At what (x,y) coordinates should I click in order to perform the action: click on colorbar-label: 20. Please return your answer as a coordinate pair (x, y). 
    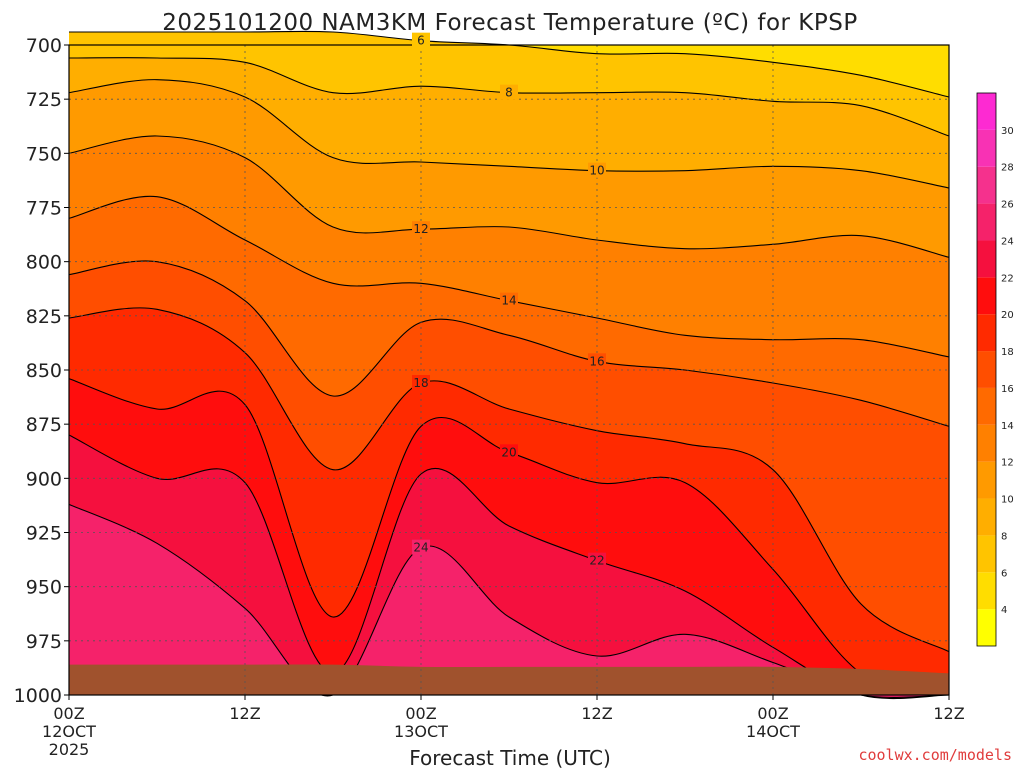
    Looking at the image, I should click on (1007, 315).